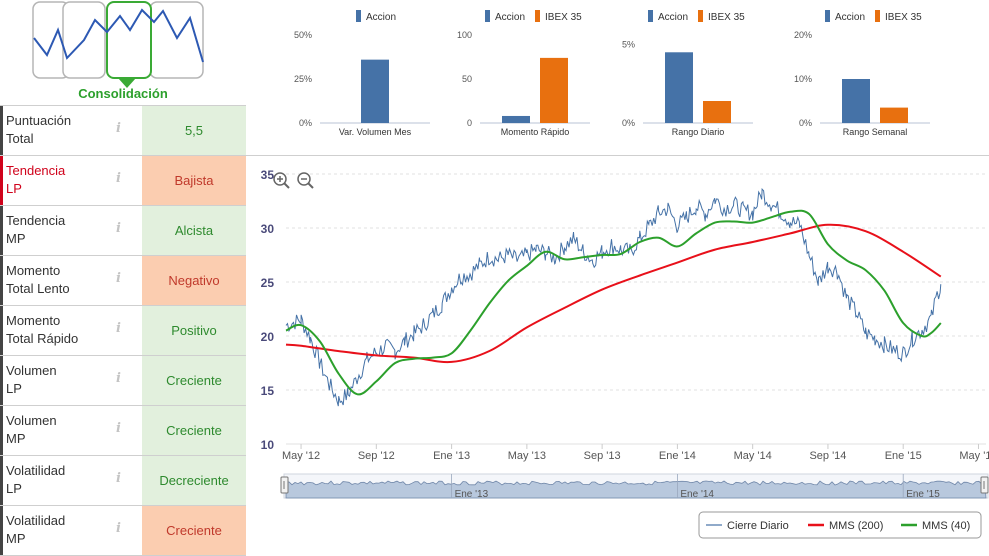  What do you see at coordinates (33, 320) in the screenshot?
I see `indicator-name-line1: Momento` at bounding box center [33, 320].